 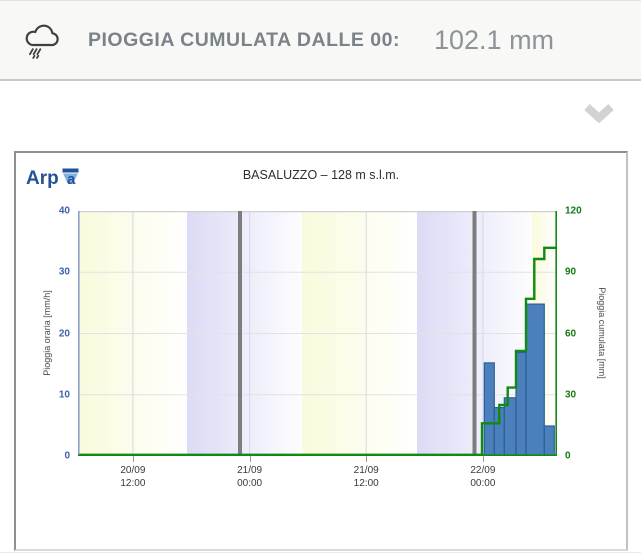 I want to click on left-axis-tick-label: 30, so click(x=64, y=272).